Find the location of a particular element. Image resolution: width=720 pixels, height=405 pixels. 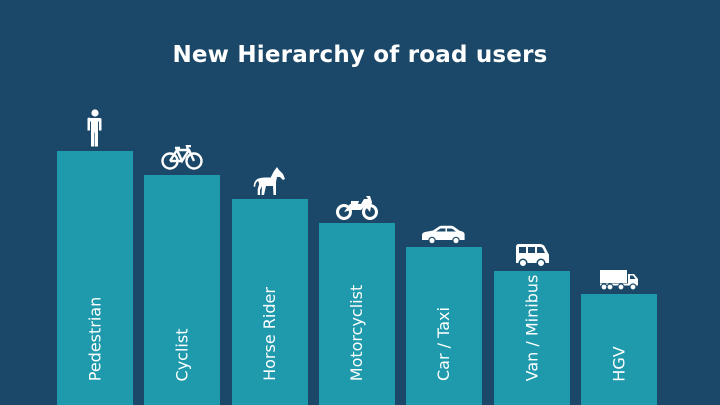

motorcycle-icon is located at coordinates (357, 209).